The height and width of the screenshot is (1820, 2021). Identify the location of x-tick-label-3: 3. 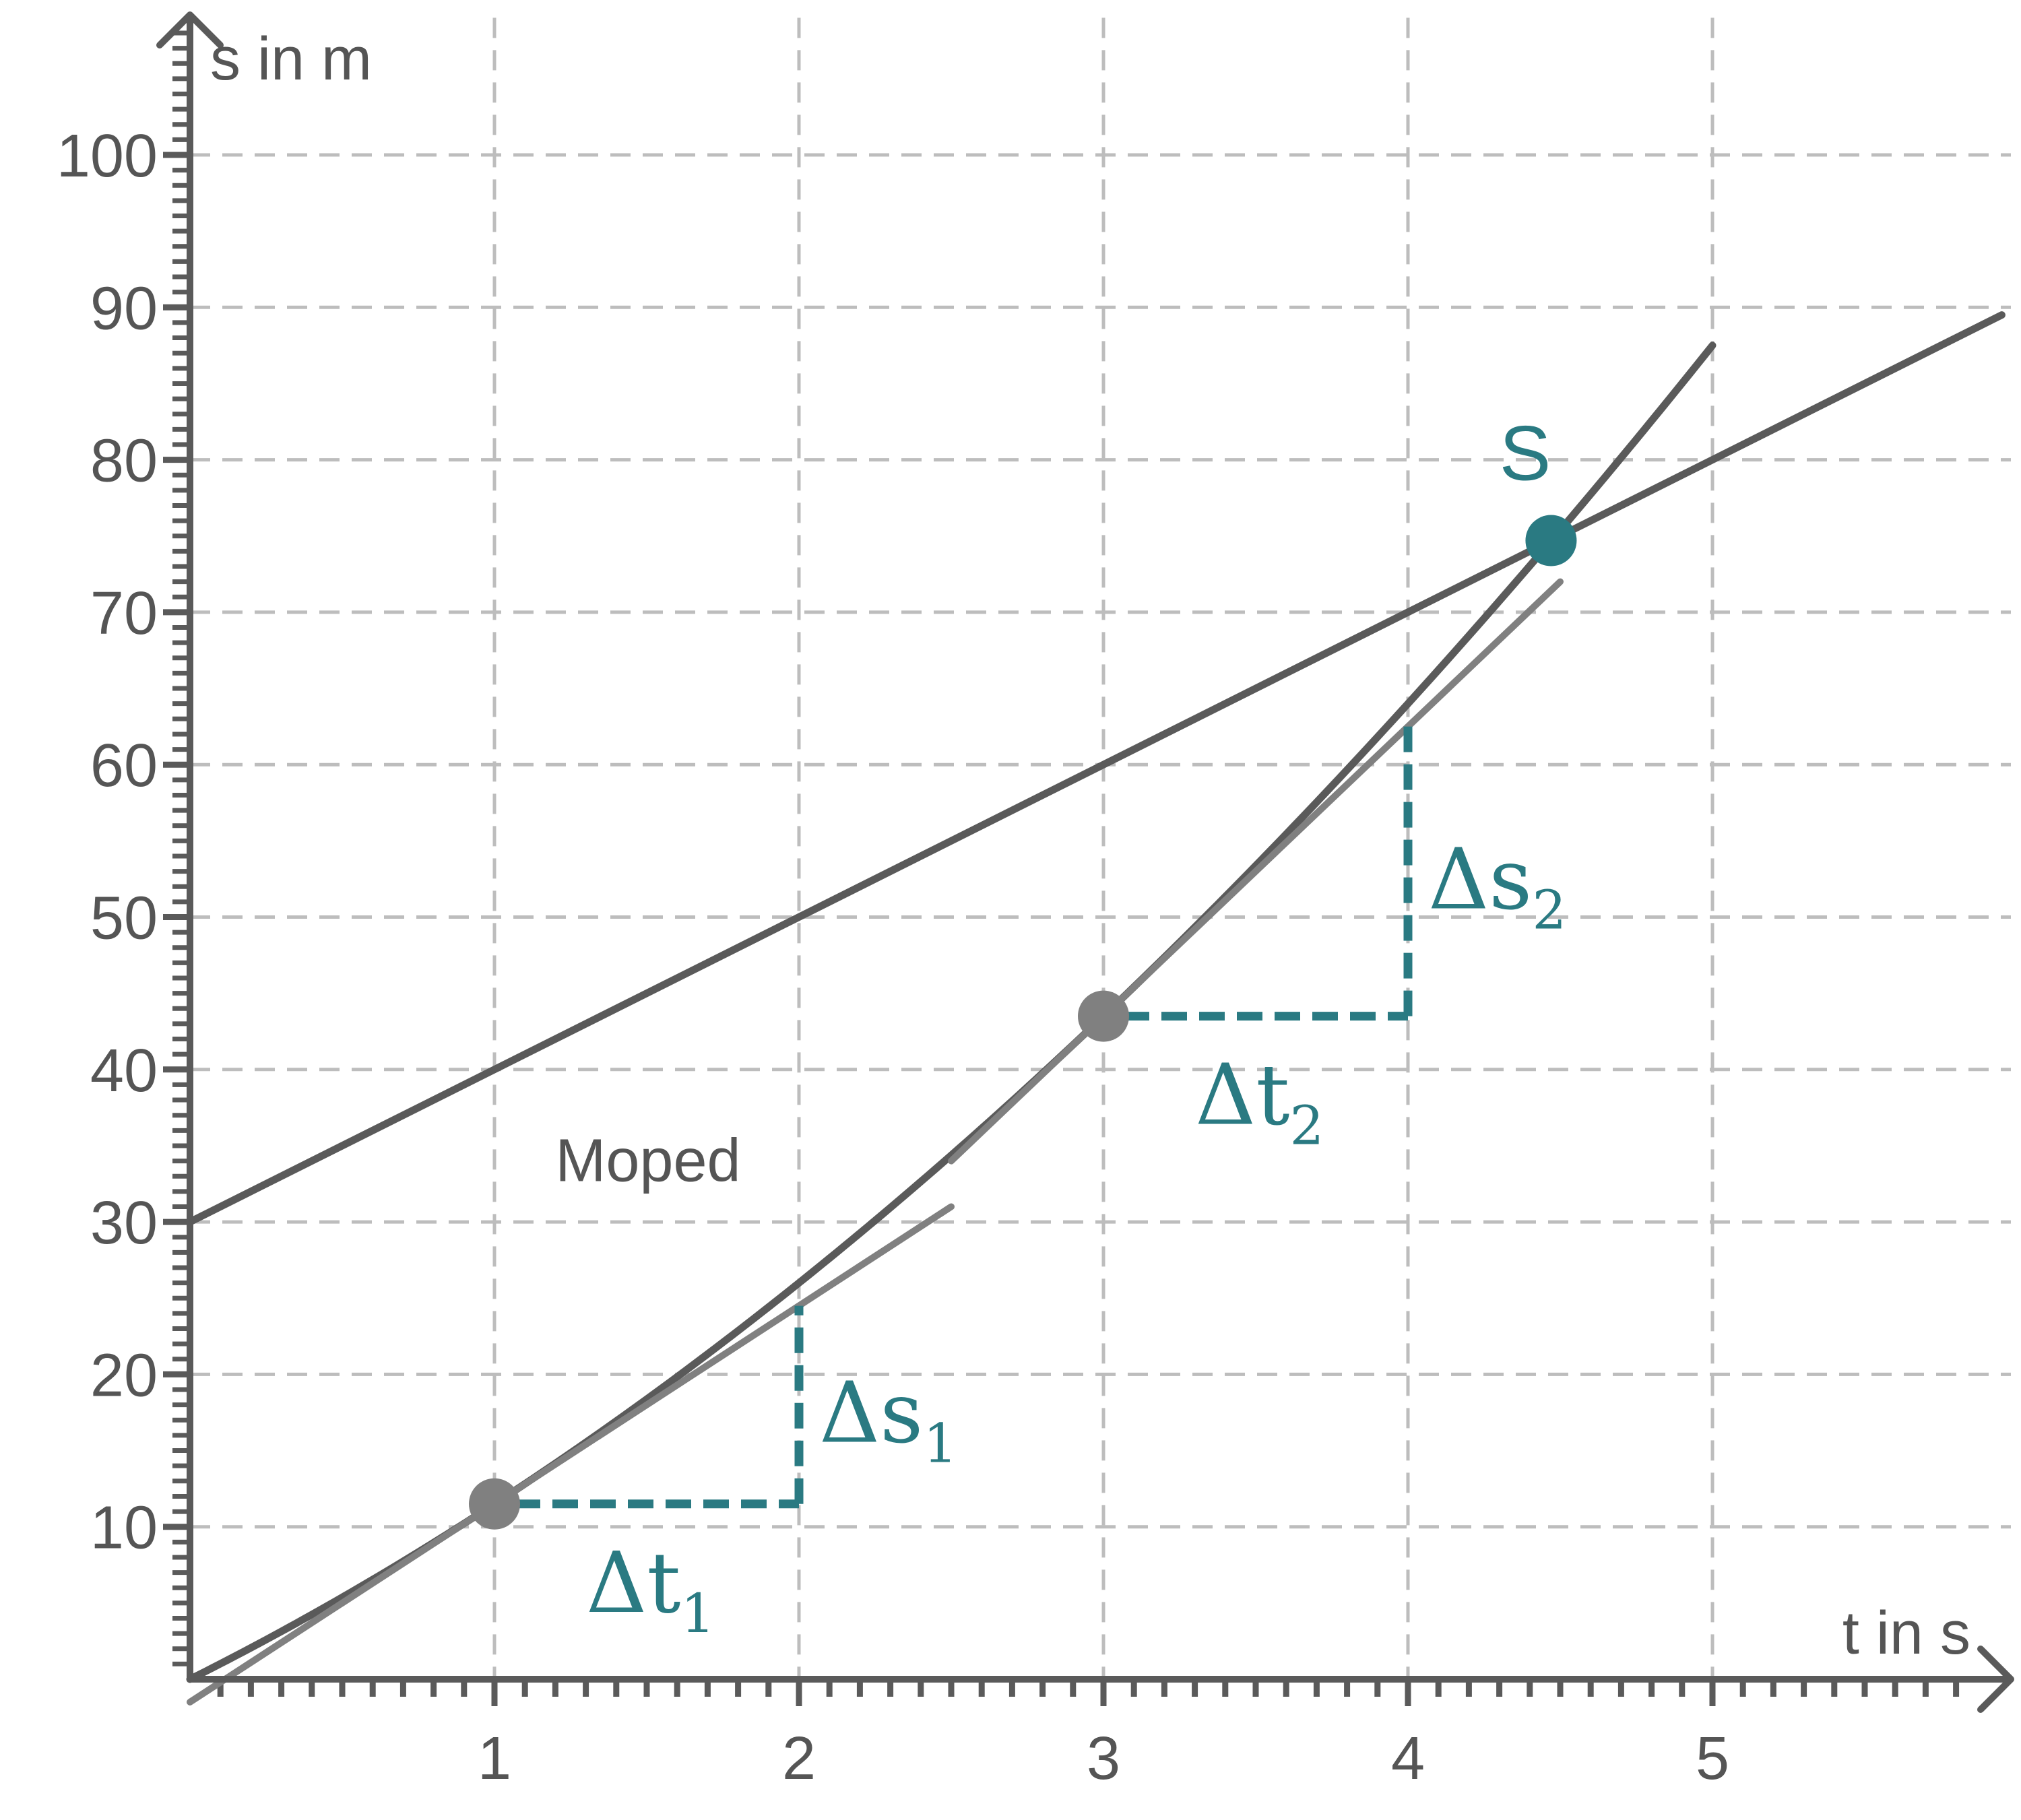
(1103, 1758).